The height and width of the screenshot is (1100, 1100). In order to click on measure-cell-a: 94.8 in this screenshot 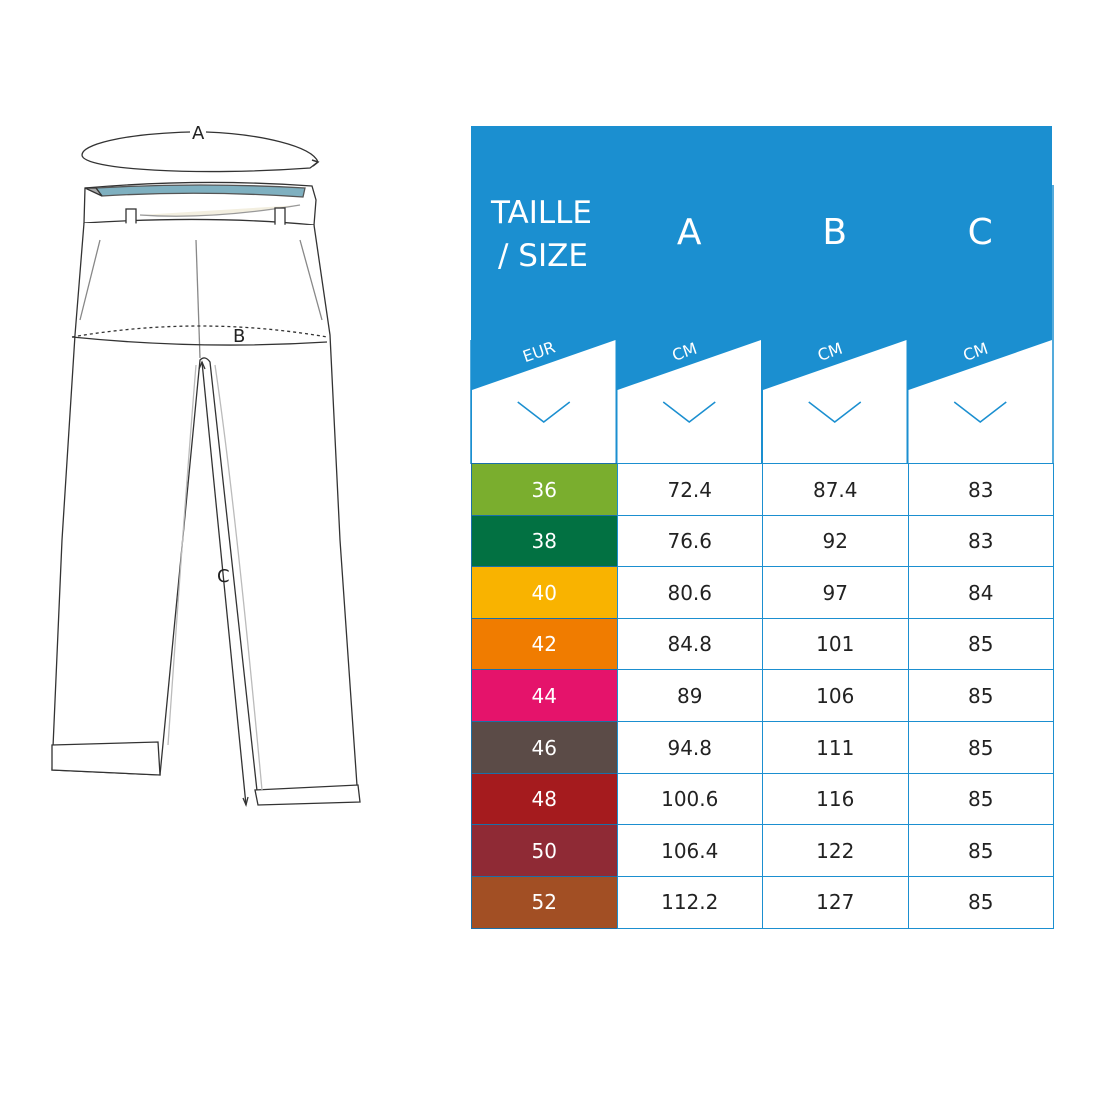, I will do `click(689, 748)`.